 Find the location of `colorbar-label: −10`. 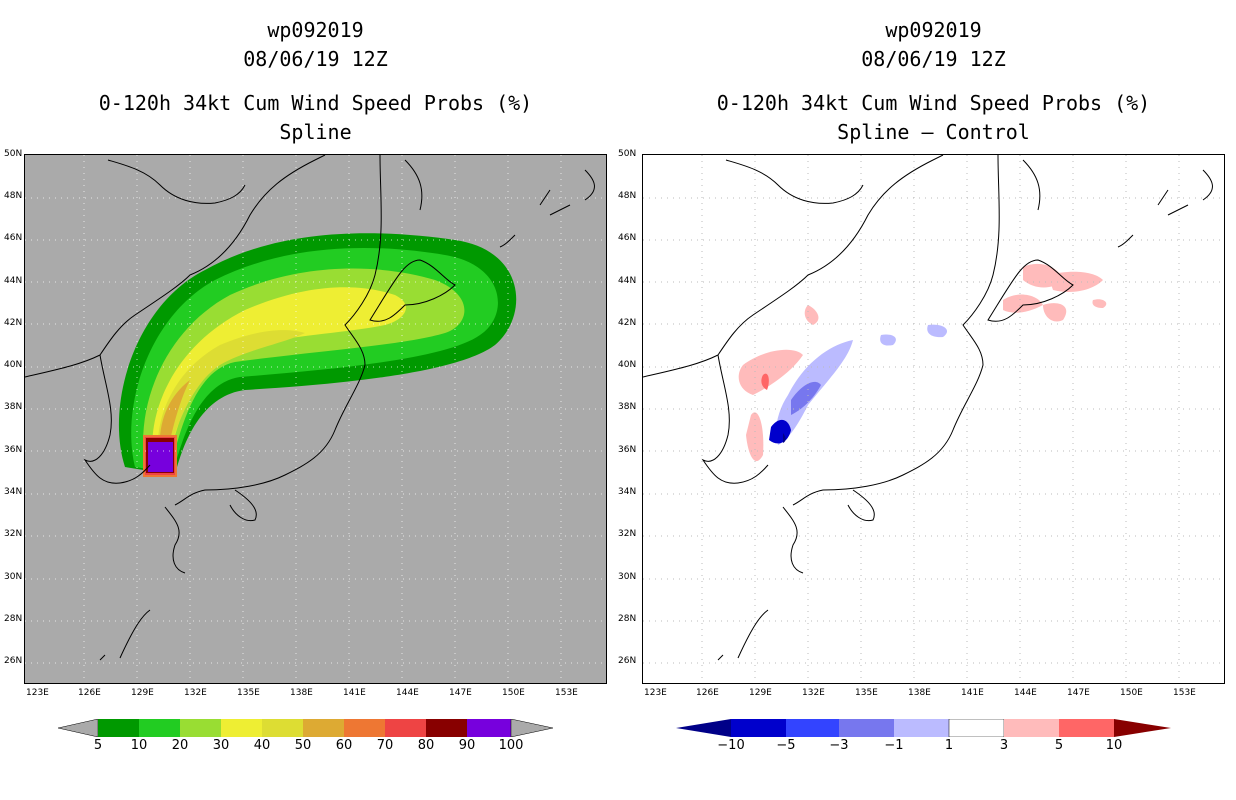

colorbar-label: −10 is located at coordinates (731, 745).